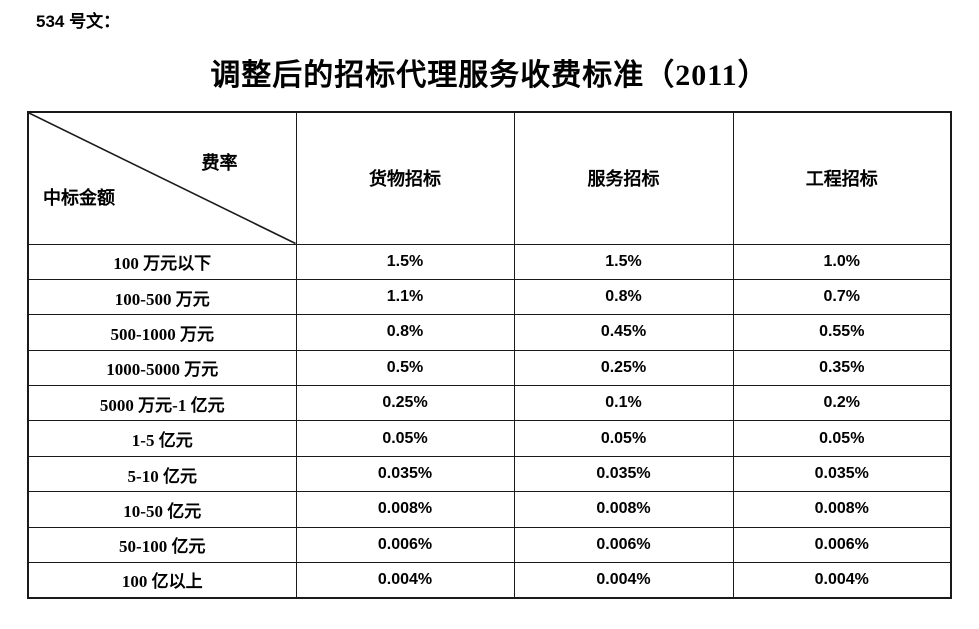  Describe the element at coordinates (162, 297) in the screenshot. I see `row-label: 100-500 万元` at that location.